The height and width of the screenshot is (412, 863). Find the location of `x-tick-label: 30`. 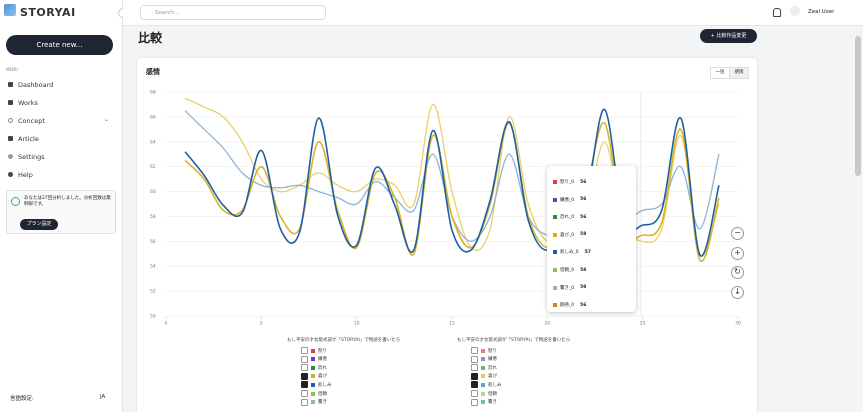

x-tick-label: 30 is located at coordinates (738, 324).